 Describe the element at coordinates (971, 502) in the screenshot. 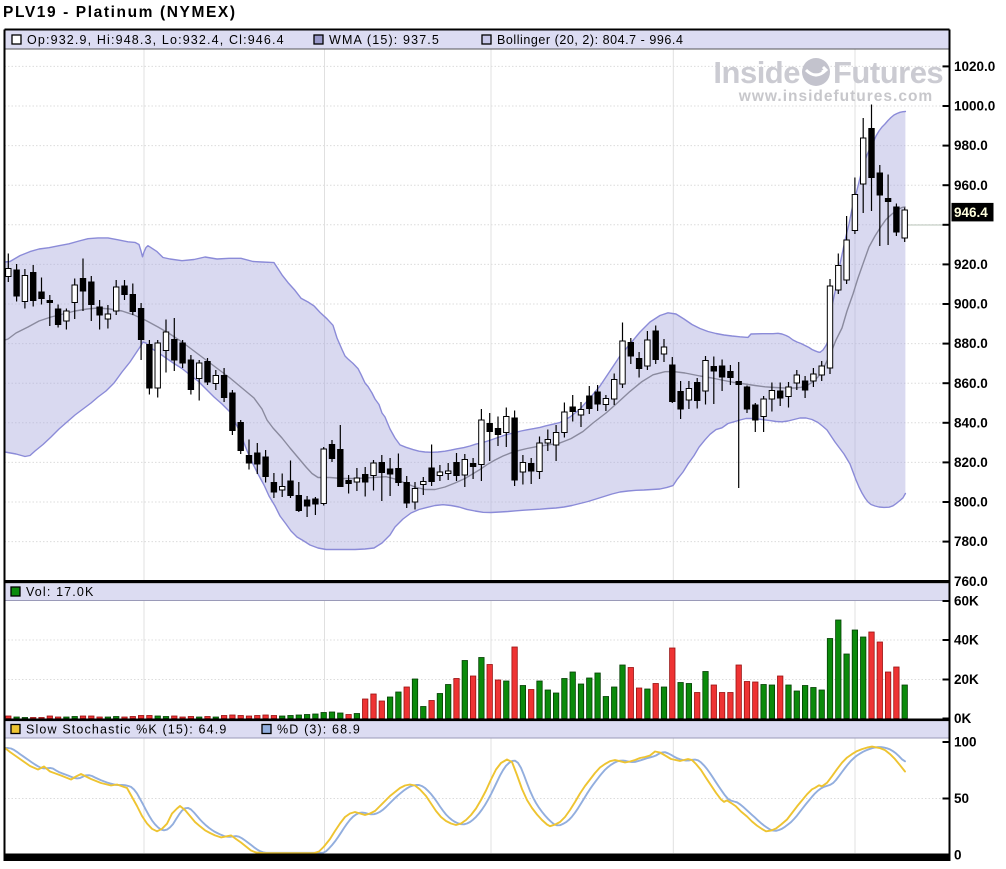

I see `svg-text: 800.0` at that location.